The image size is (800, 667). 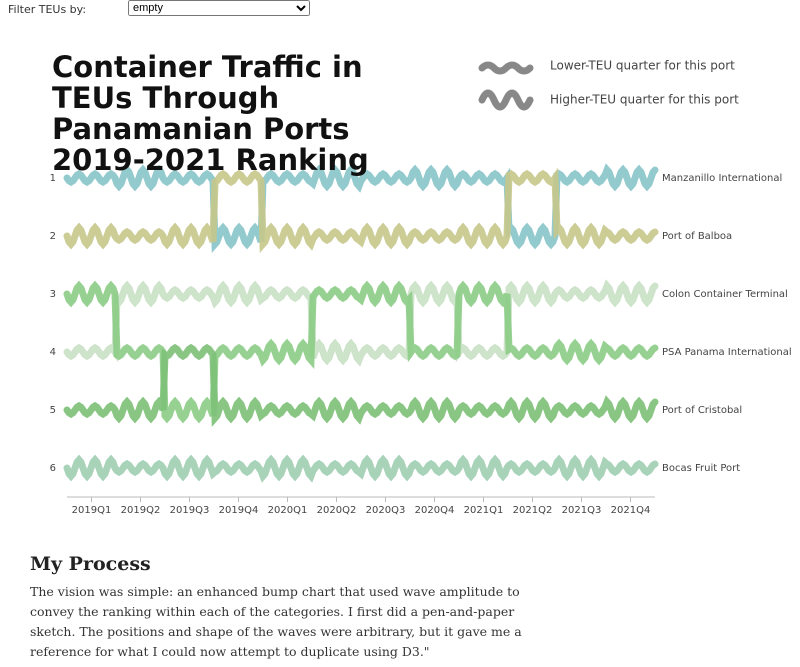 What do you see at coordinates (53, 236) in the screenshot?
I see `y-tick-label: 2` at bounding box center [53, 236].